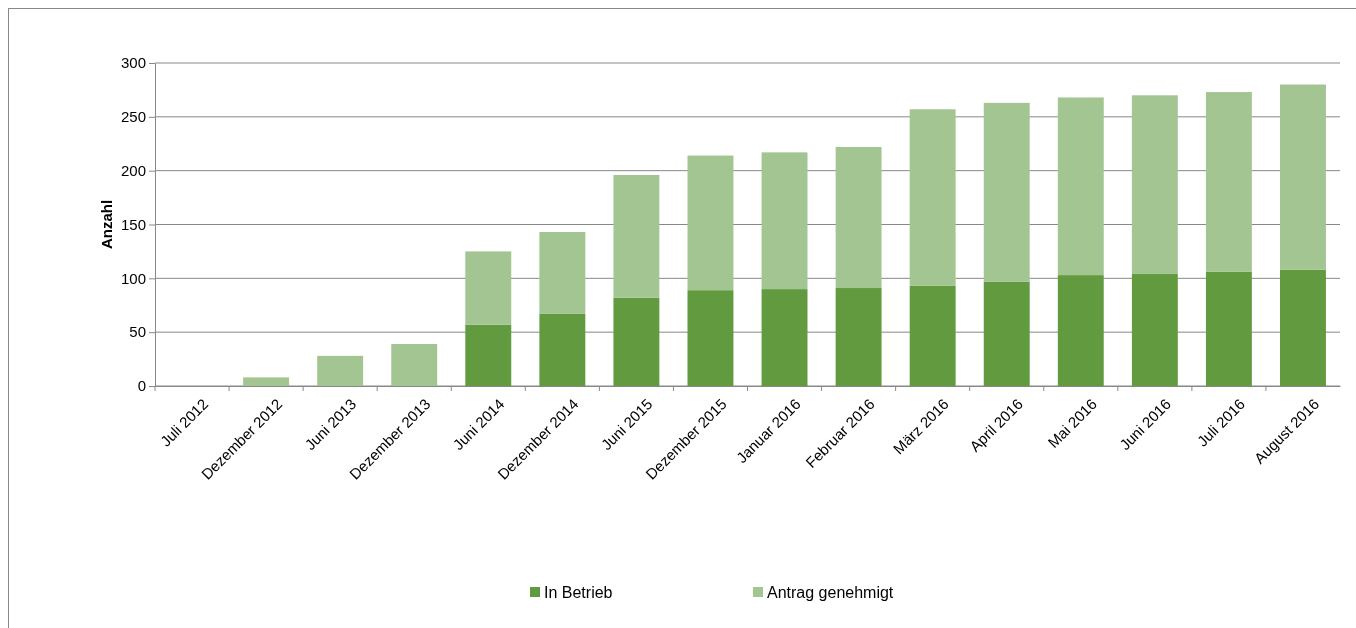 This screenshot has width=1356, height=628. What do you see at coordinates (578, 592) in the screenshot?
I see `legend-label: In Betrieb` at bounding box center [578, 592].